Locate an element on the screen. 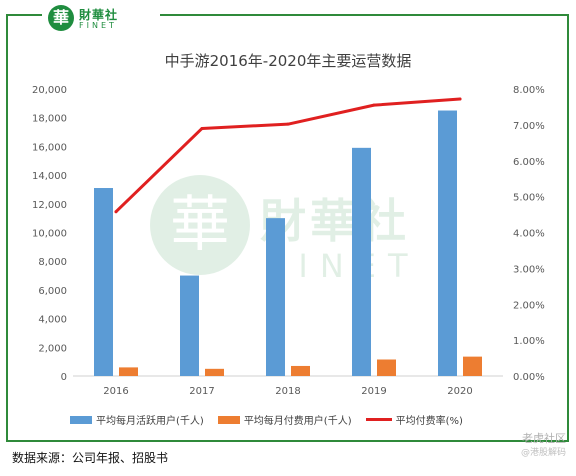 The width and height of the screenshot is (576, 476). legend-swatch-mpu is located at coordinates (228, 419).